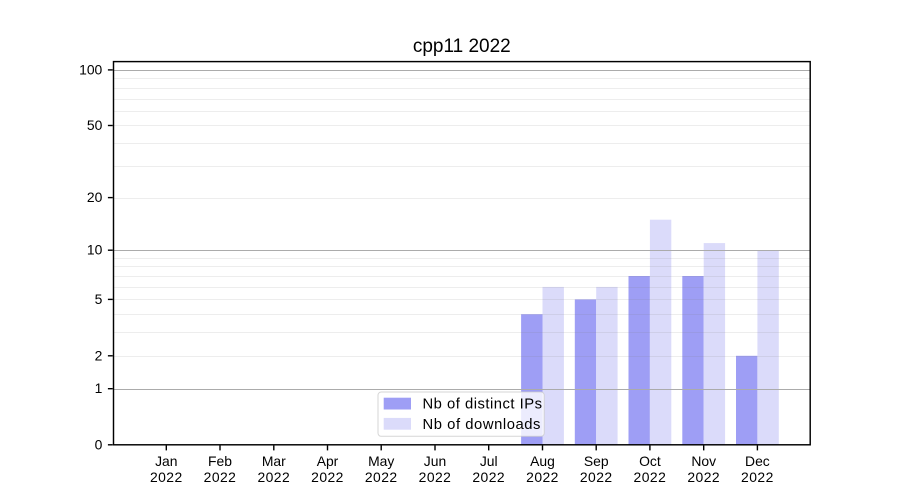  Describe the element at coordinates (596, 461) in the screenshot. I see `svg-text: Sep` at that location.